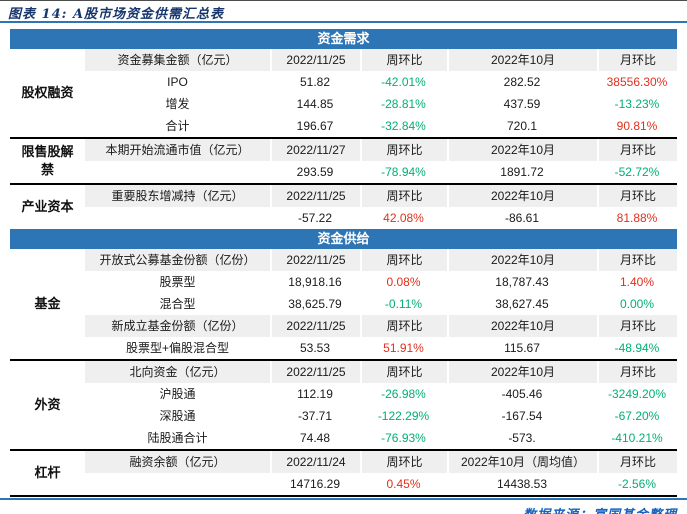 Image resolution: width=687 pixels, height=514 pixels. I want to click on row-name-cell: 股票型+偏股混合型, so click(177, 348).